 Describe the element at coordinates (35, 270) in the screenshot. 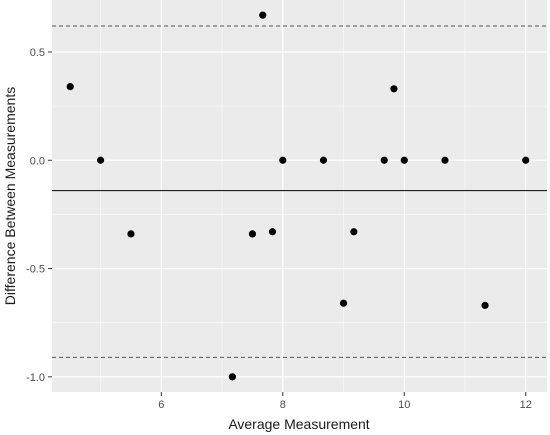

I see `y-tick-label: -0.5` at that location.